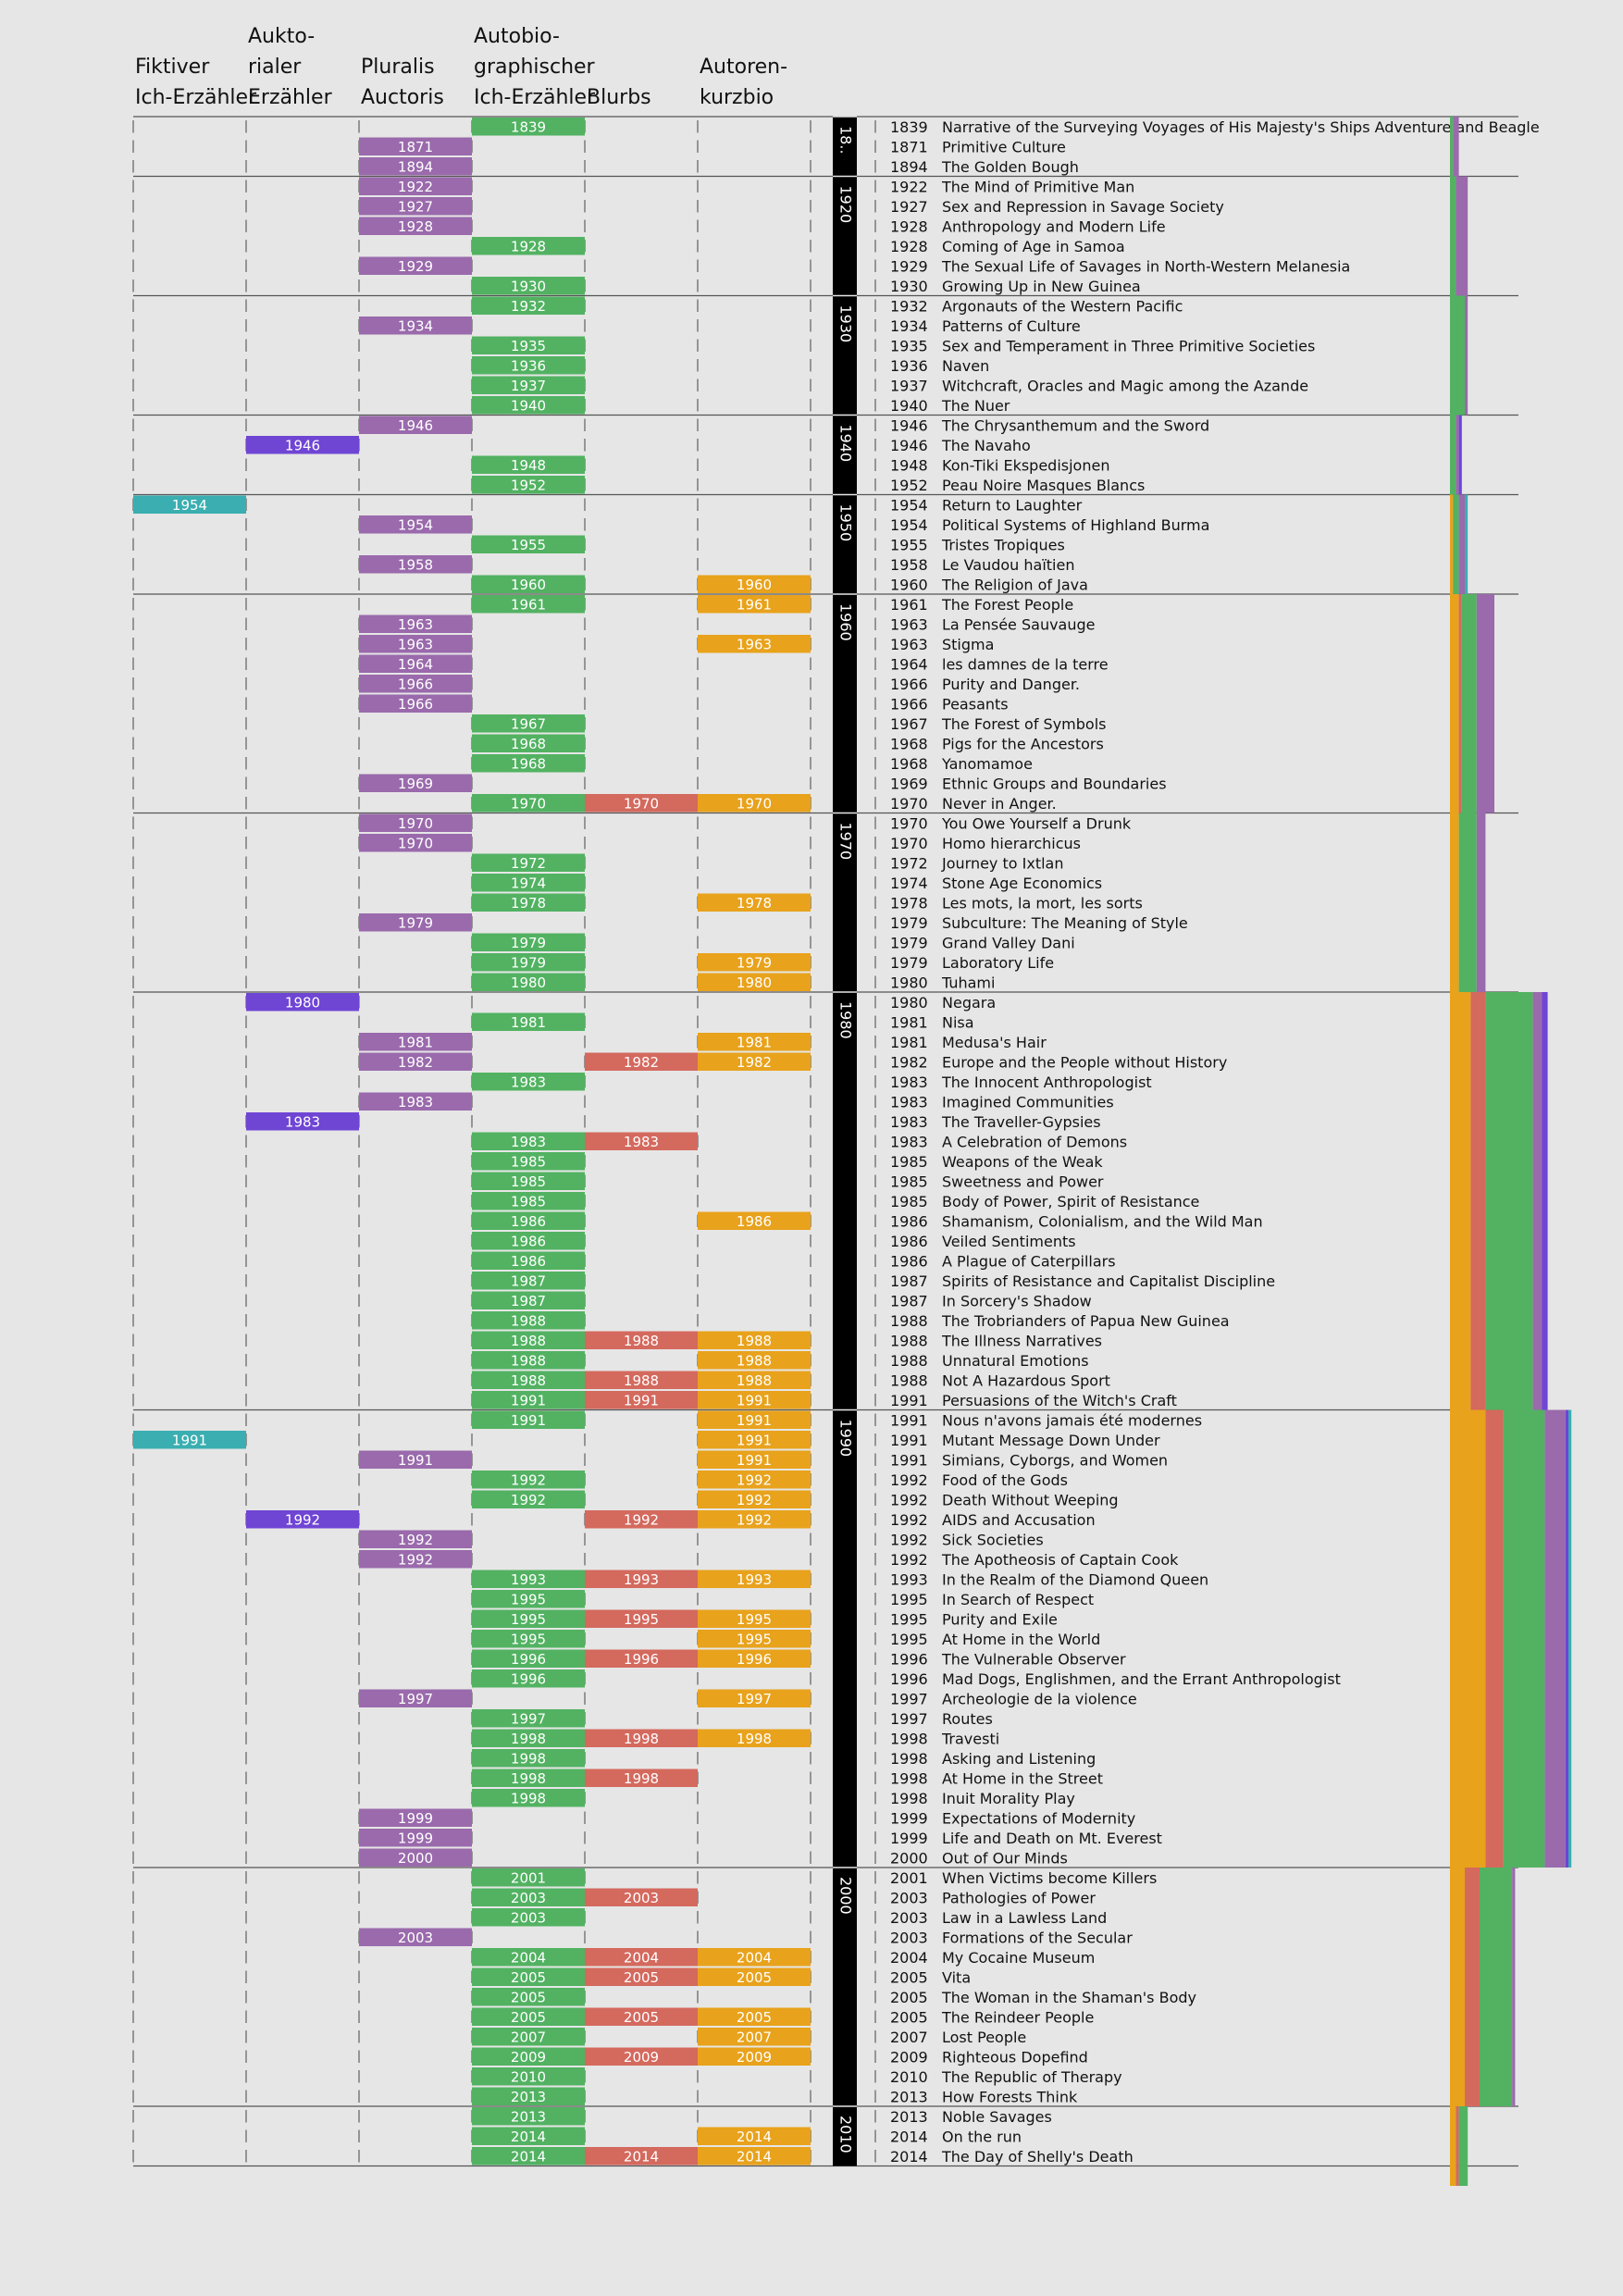 This screenshot has height=2296, width=1623. I want to click on book-year: 1948, so click(909, 465).